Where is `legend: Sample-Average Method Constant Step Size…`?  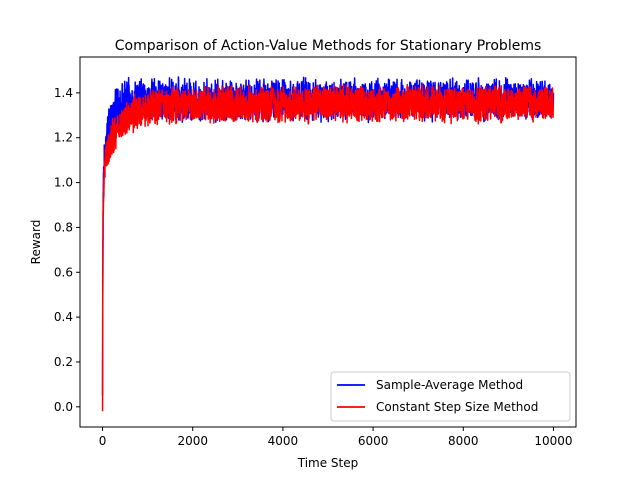 legend: Sample-Average Method Constant Step Size… is located at coordinates (450, 396).